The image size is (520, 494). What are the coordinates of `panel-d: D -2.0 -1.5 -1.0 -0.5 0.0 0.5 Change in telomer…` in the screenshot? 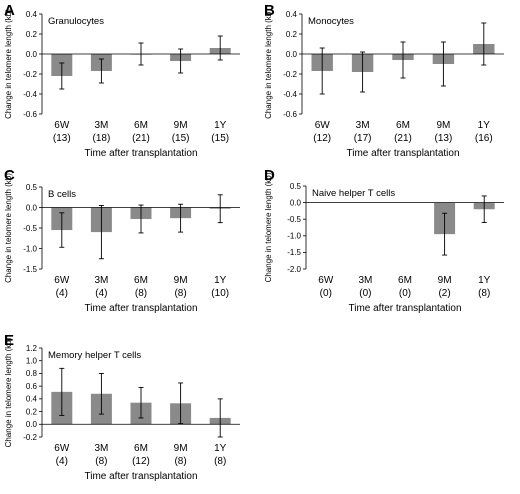 It's located at (384, 240).